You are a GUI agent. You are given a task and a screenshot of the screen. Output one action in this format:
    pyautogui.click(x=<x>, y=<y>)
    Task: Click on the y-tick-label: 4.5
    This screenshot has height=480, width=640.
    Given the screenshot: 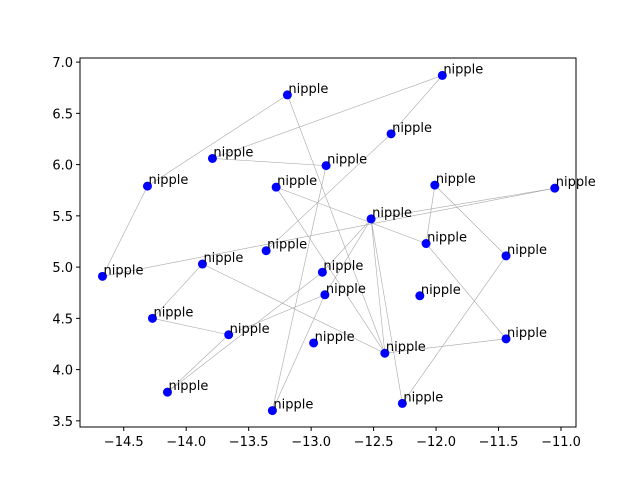 What is the action you would take?
    pyautogui.click(x=62, y=319)
    